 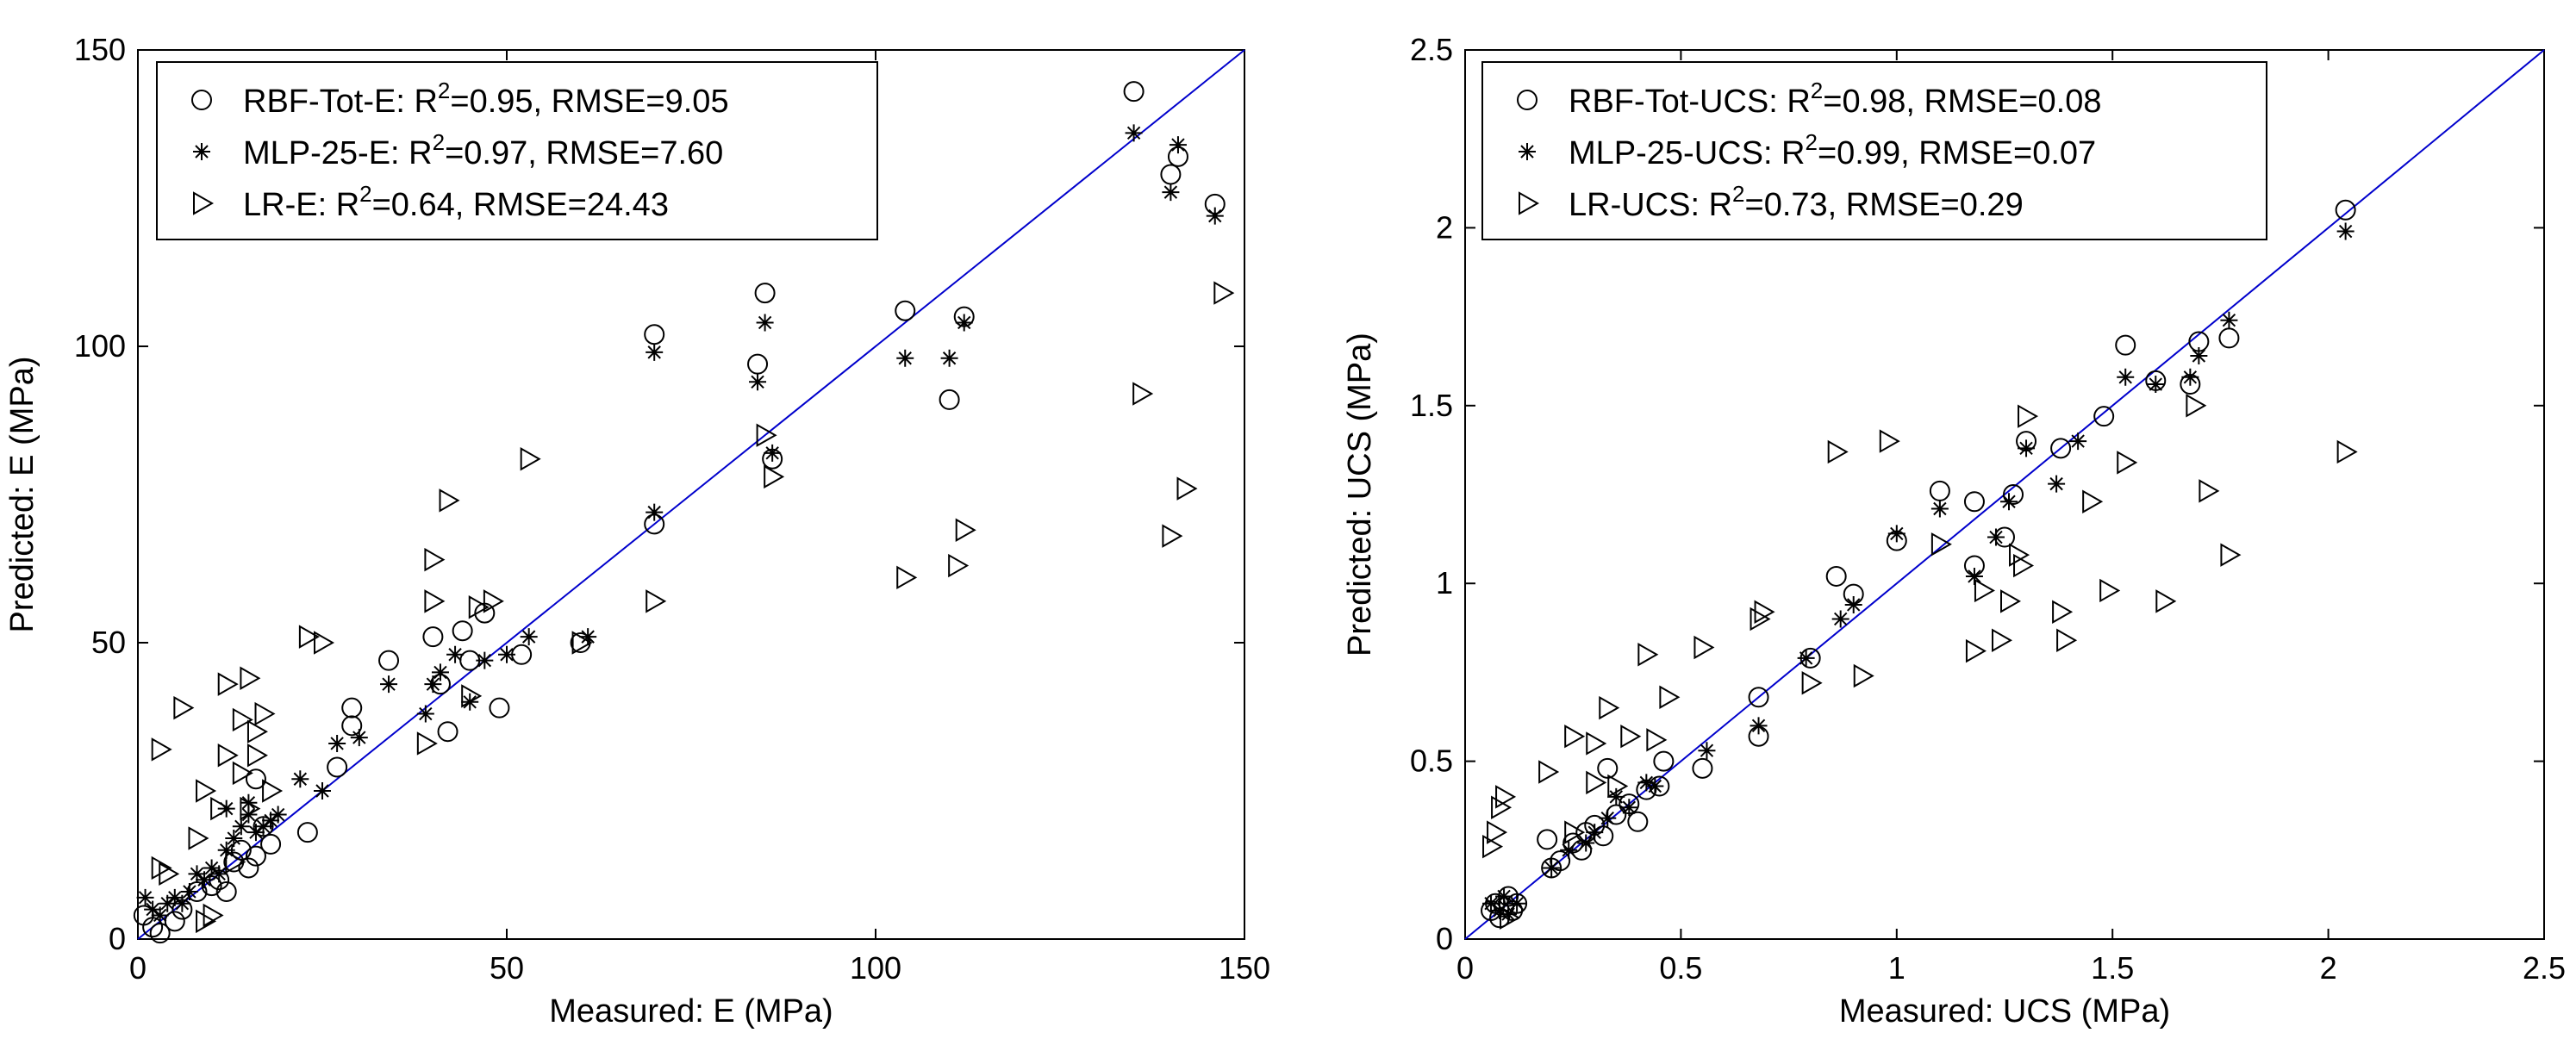 I want to click on y-axis-label: Predicted: E (MPa), so click(x=22, y=495).